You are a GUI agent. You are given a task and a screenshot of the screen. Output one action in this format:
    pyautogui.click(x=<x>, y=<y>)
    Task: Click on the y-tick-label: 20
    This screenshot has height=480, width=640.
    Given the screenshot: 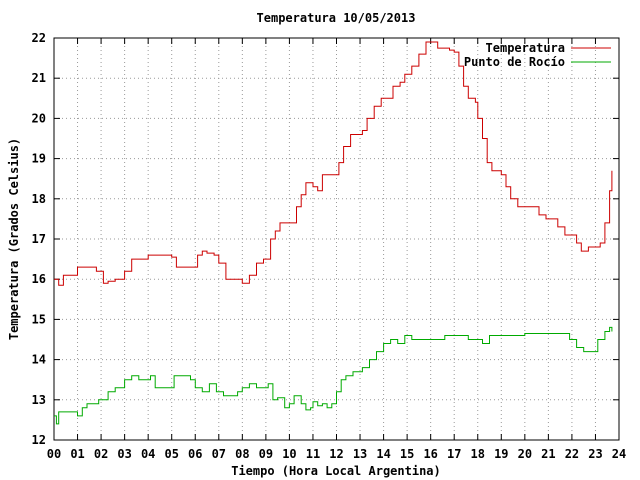 What is the action you would take?
    pyautogui.click(x=39, y=118)
    